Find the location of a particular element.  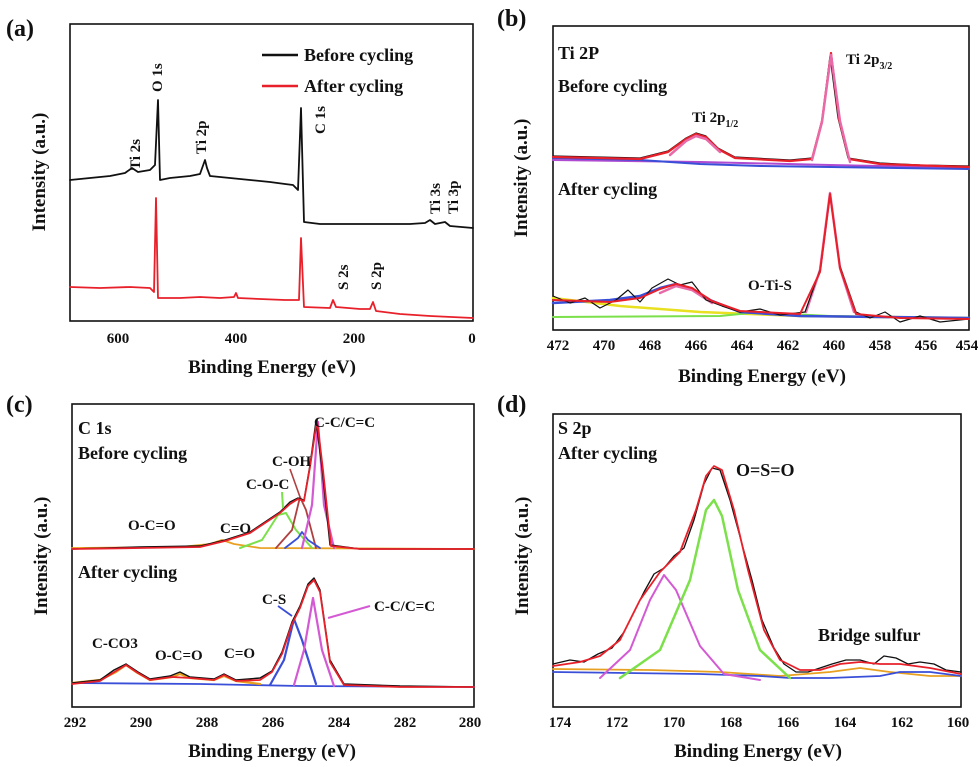

peak-label-main: Ti 2p is located at coordinates (709, 118).